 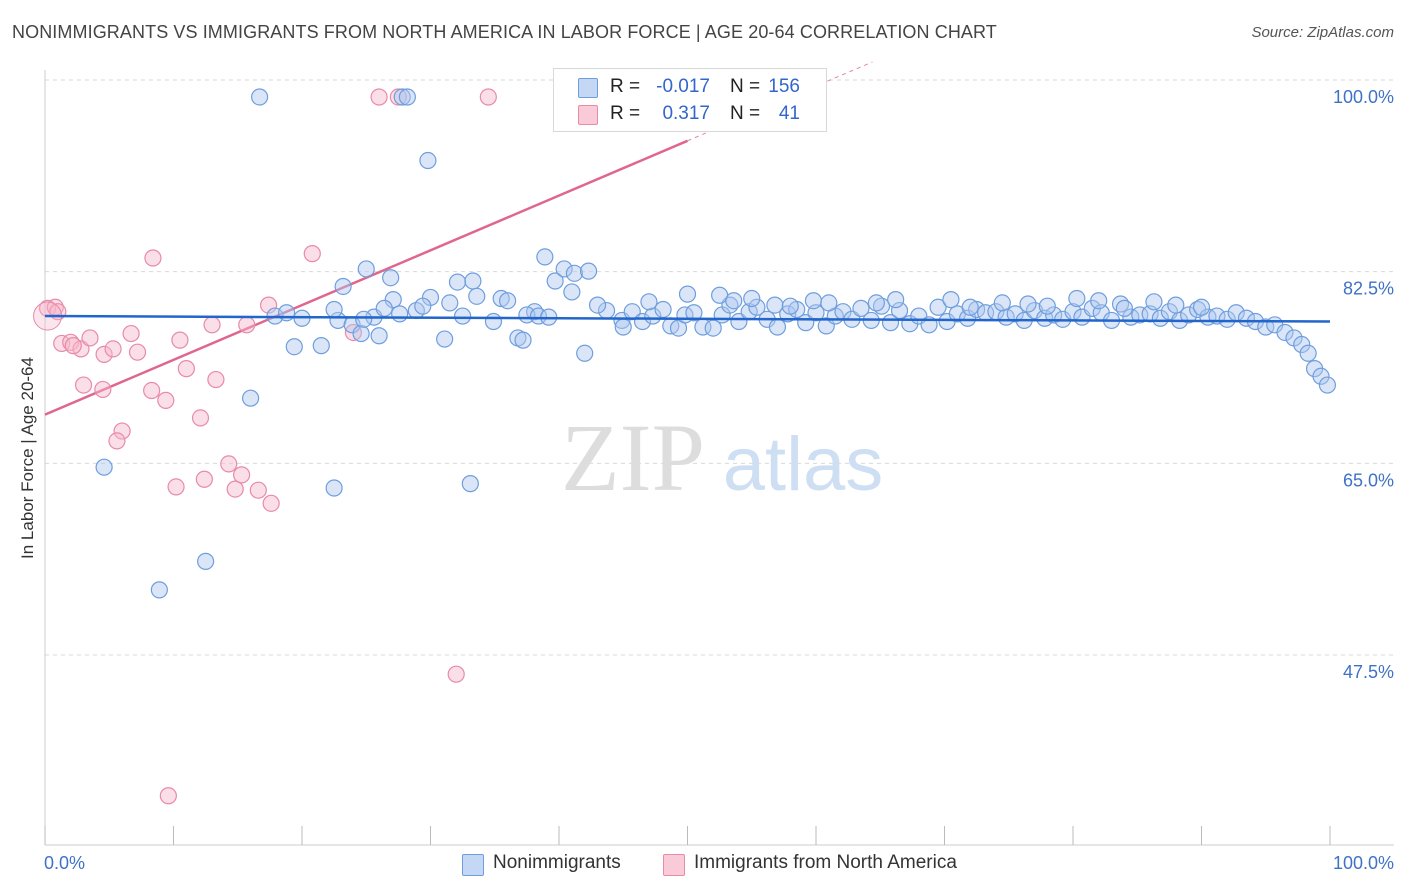 I want to click on x-tick-label: 100.0%, so click(x=1363, y=863).